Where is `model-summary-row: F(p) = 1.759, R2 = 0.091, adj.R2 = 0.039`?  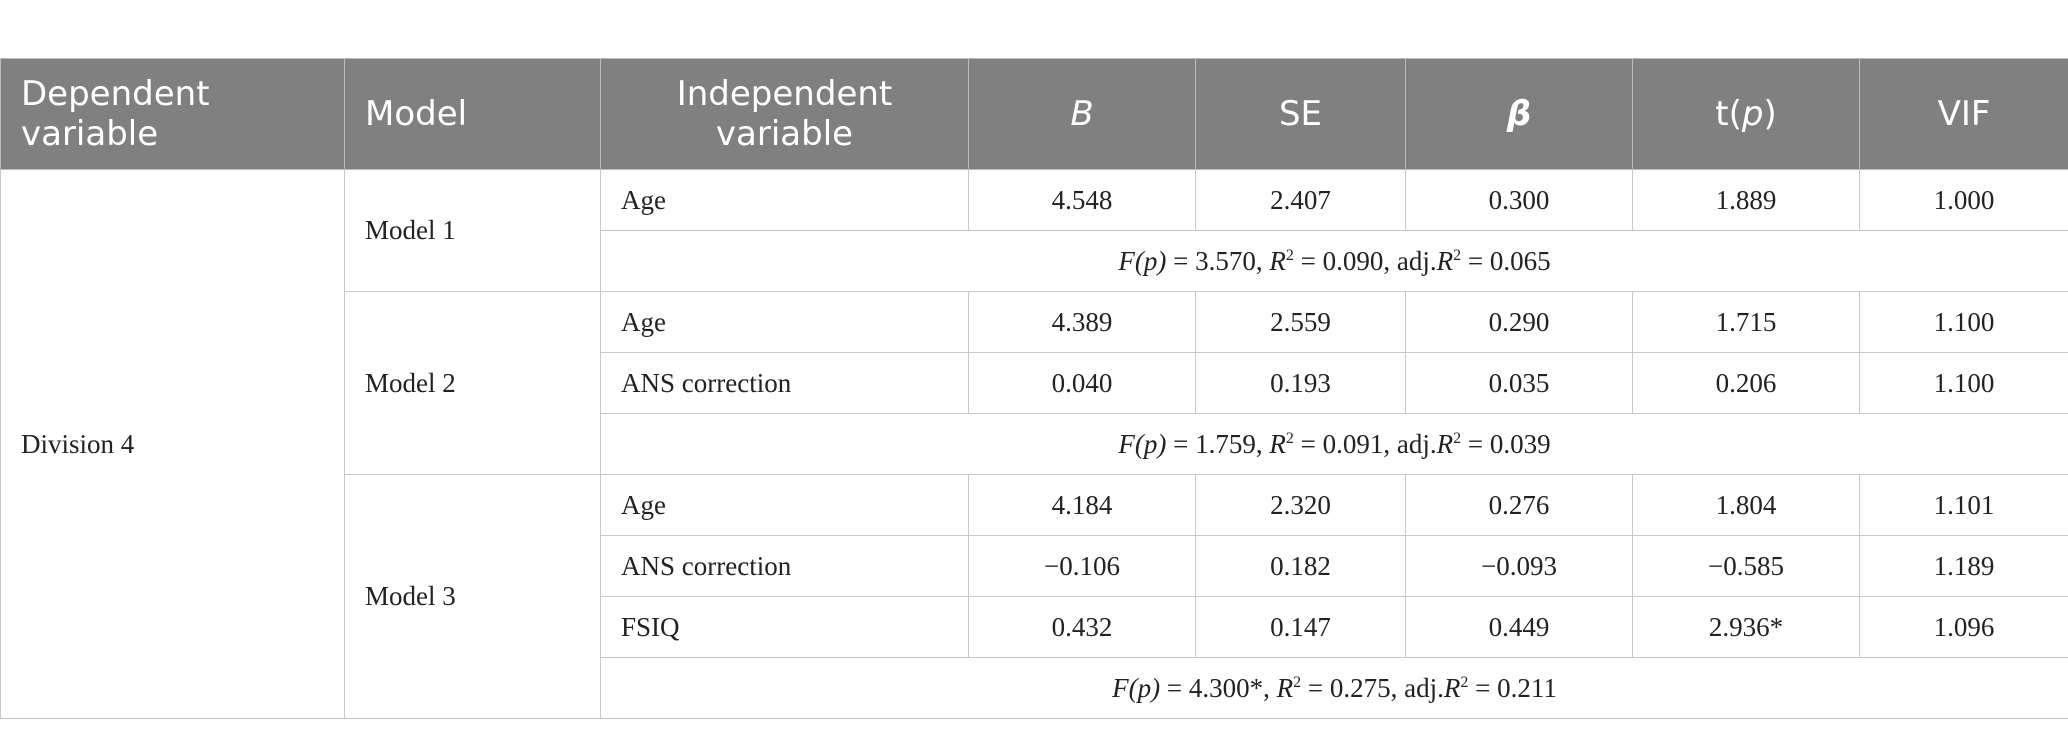 model-summary-row: F(p) = 1.759, R2 = 0.091, adj.R2 = 0.039 is located at coordinates (1034, 444).